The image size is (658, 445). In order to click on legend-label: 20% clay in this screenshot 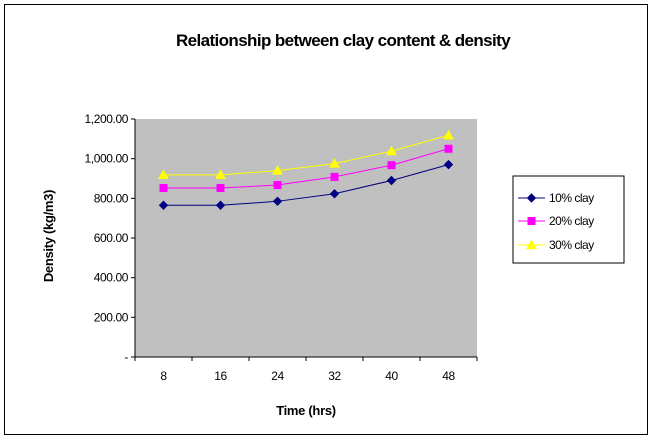, I will do `click(571, 221)`.